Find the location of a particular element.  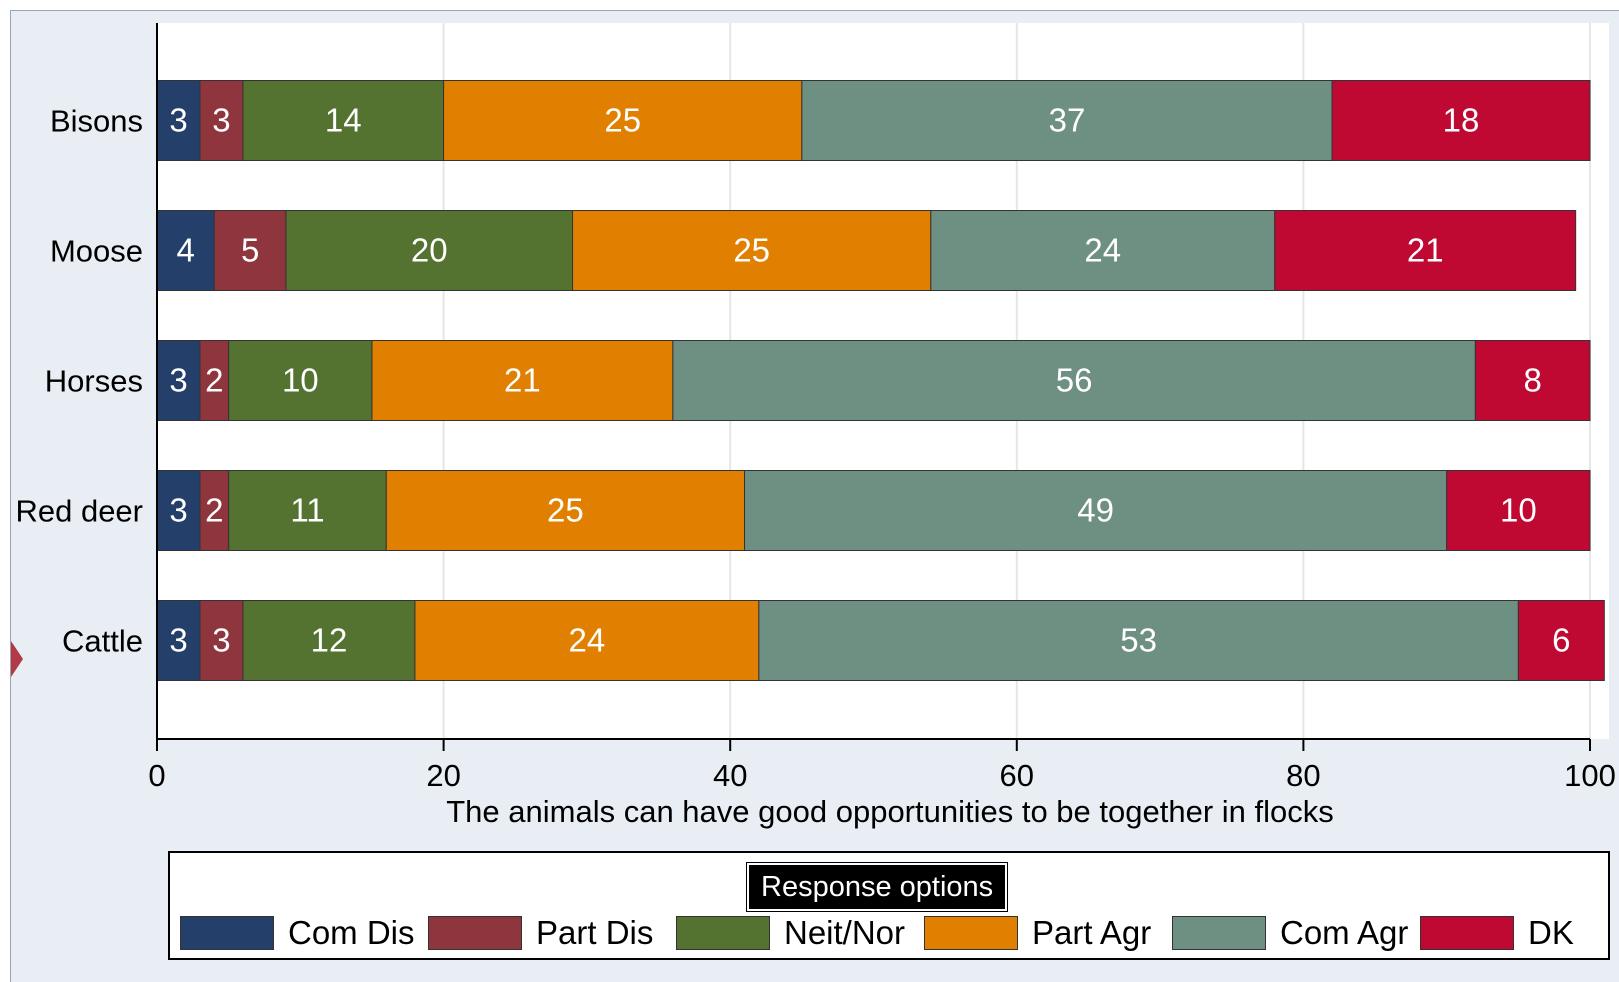

bar-value-label: 6 is located at coordinates (1561, 640).